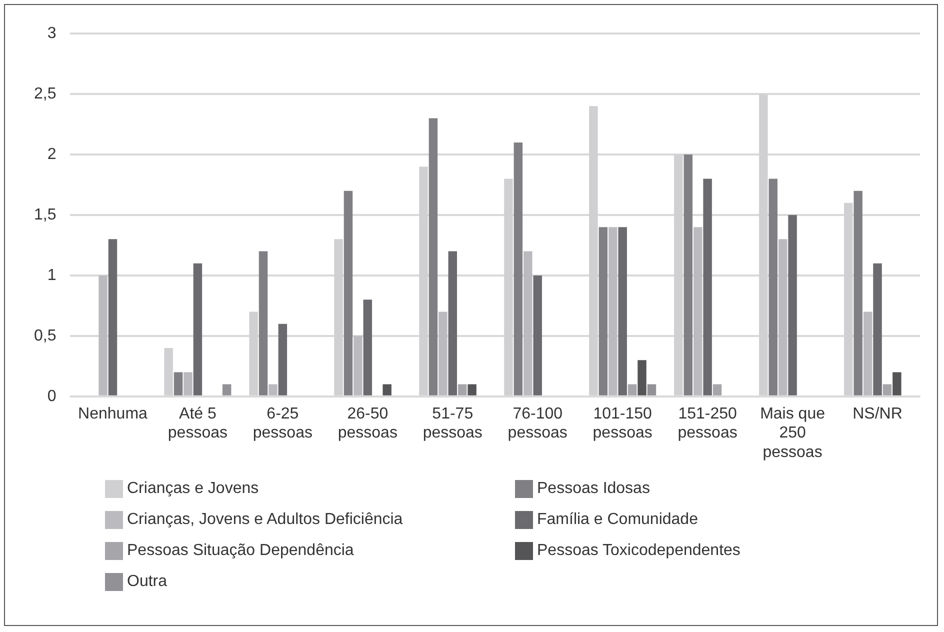 Image resolution: width=944 pixels, height=632 pixels. I want to click on y-tick-label: 1,5, so click(45, 215).